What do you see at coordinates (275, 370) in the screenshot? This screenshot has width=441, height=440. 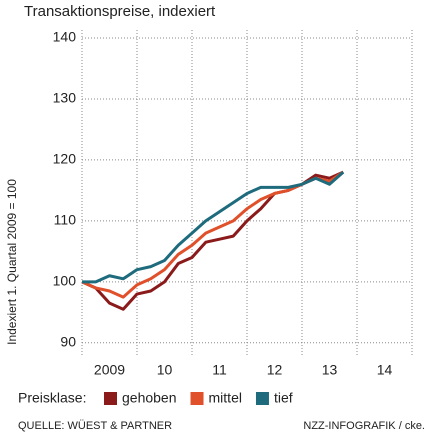 I see `x-tick-label: 12` at bounding box center [275, 370].